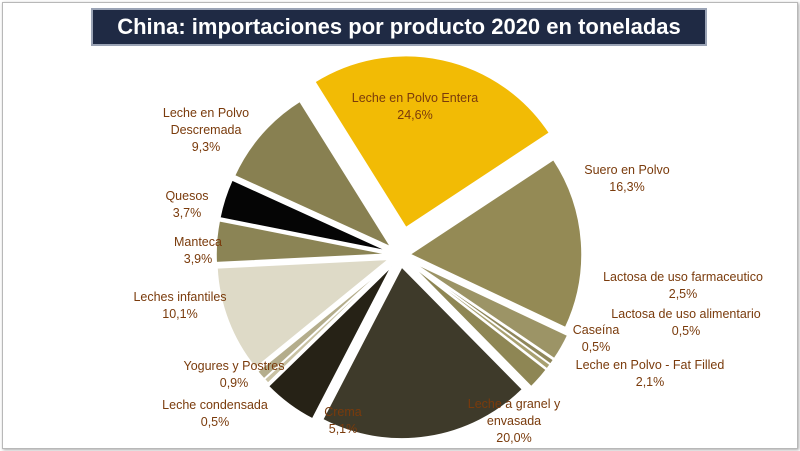 The width and height of the screenshot is (800, 451). I want to click on slice-label-crema: Crema 5,1%, so click(343, 420).